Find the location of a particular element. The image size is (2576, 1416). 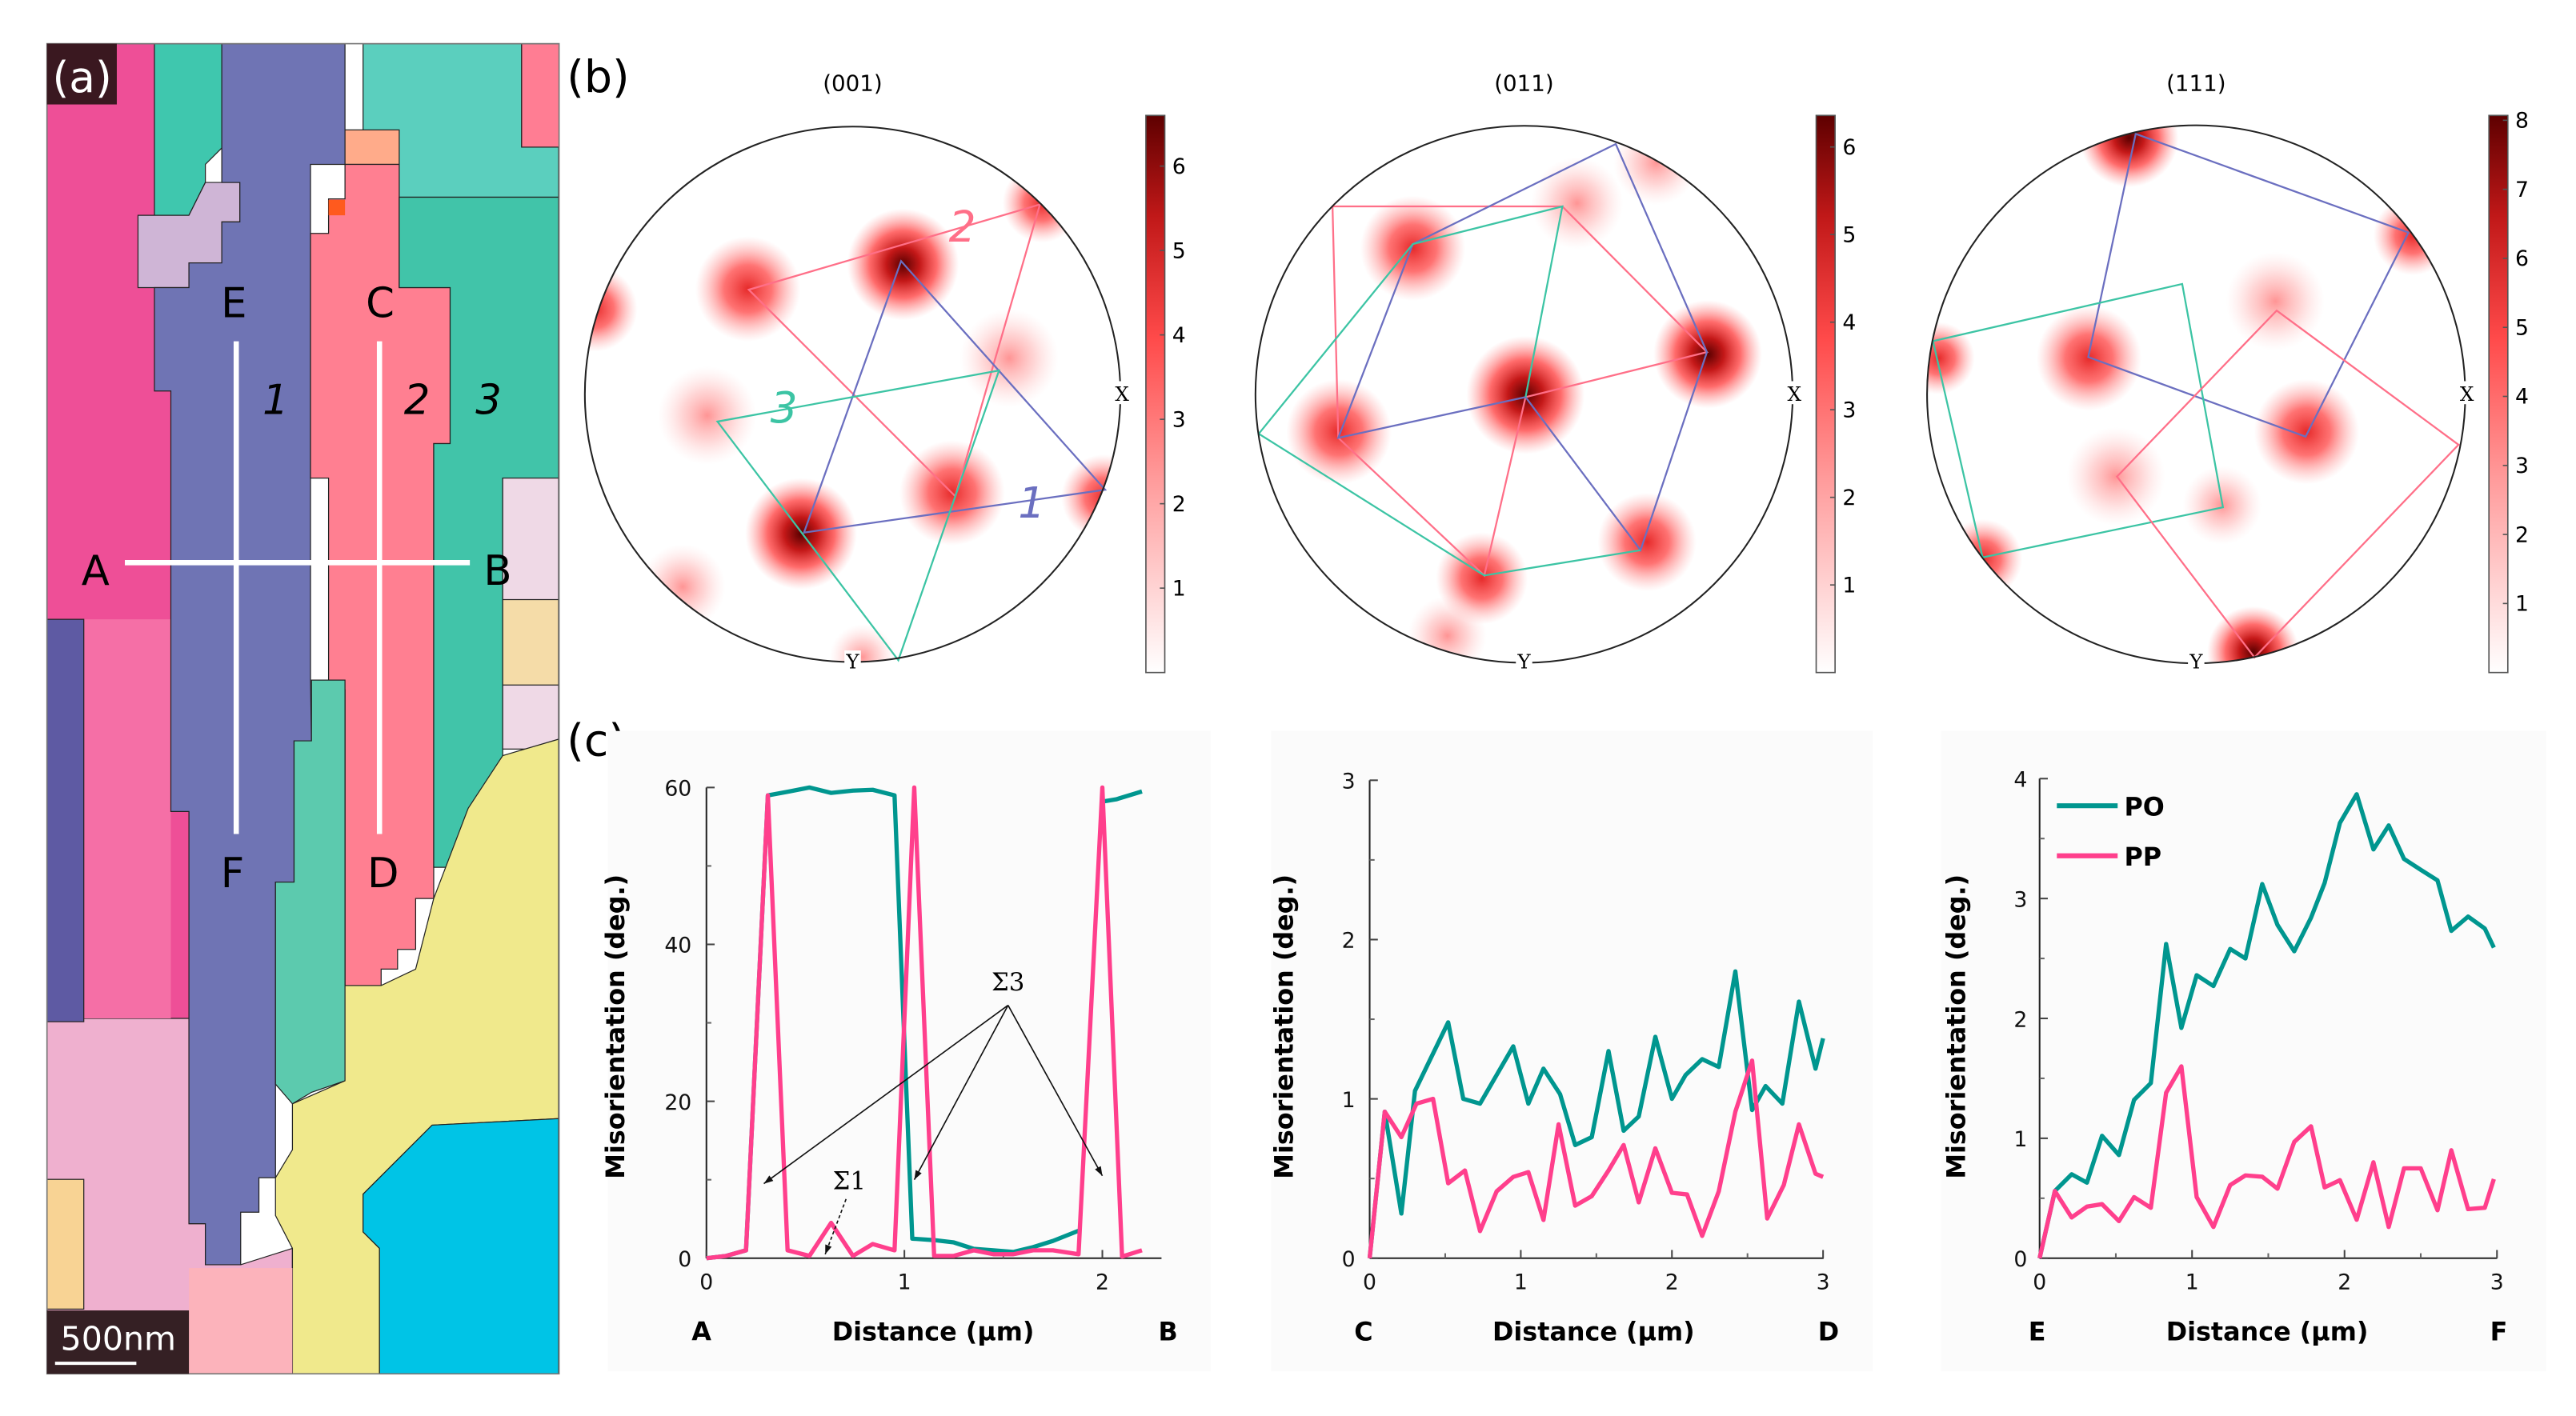

colorbar-tick-label: 1 is located at coordinates (2522, 604).